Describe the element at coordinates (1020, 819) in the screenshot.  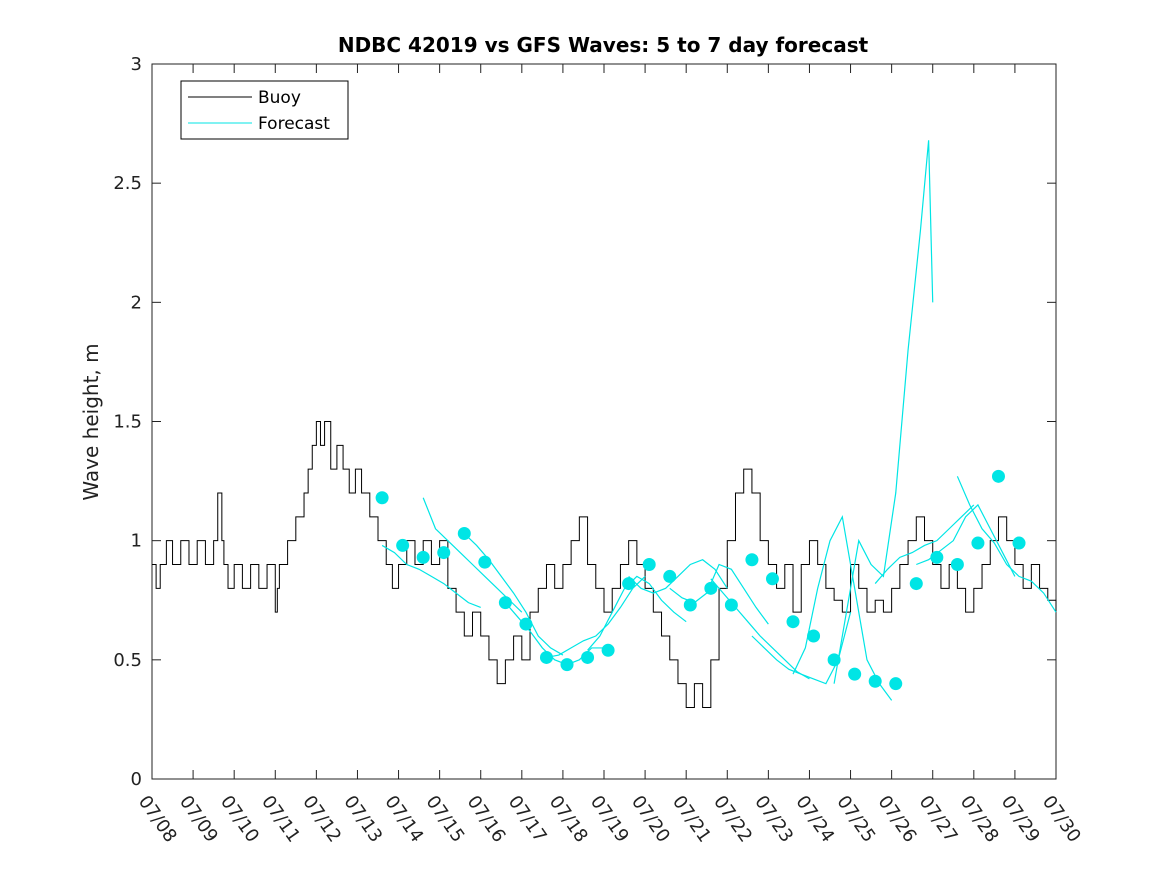
I see `x-tick-label: 07/29` at that location.